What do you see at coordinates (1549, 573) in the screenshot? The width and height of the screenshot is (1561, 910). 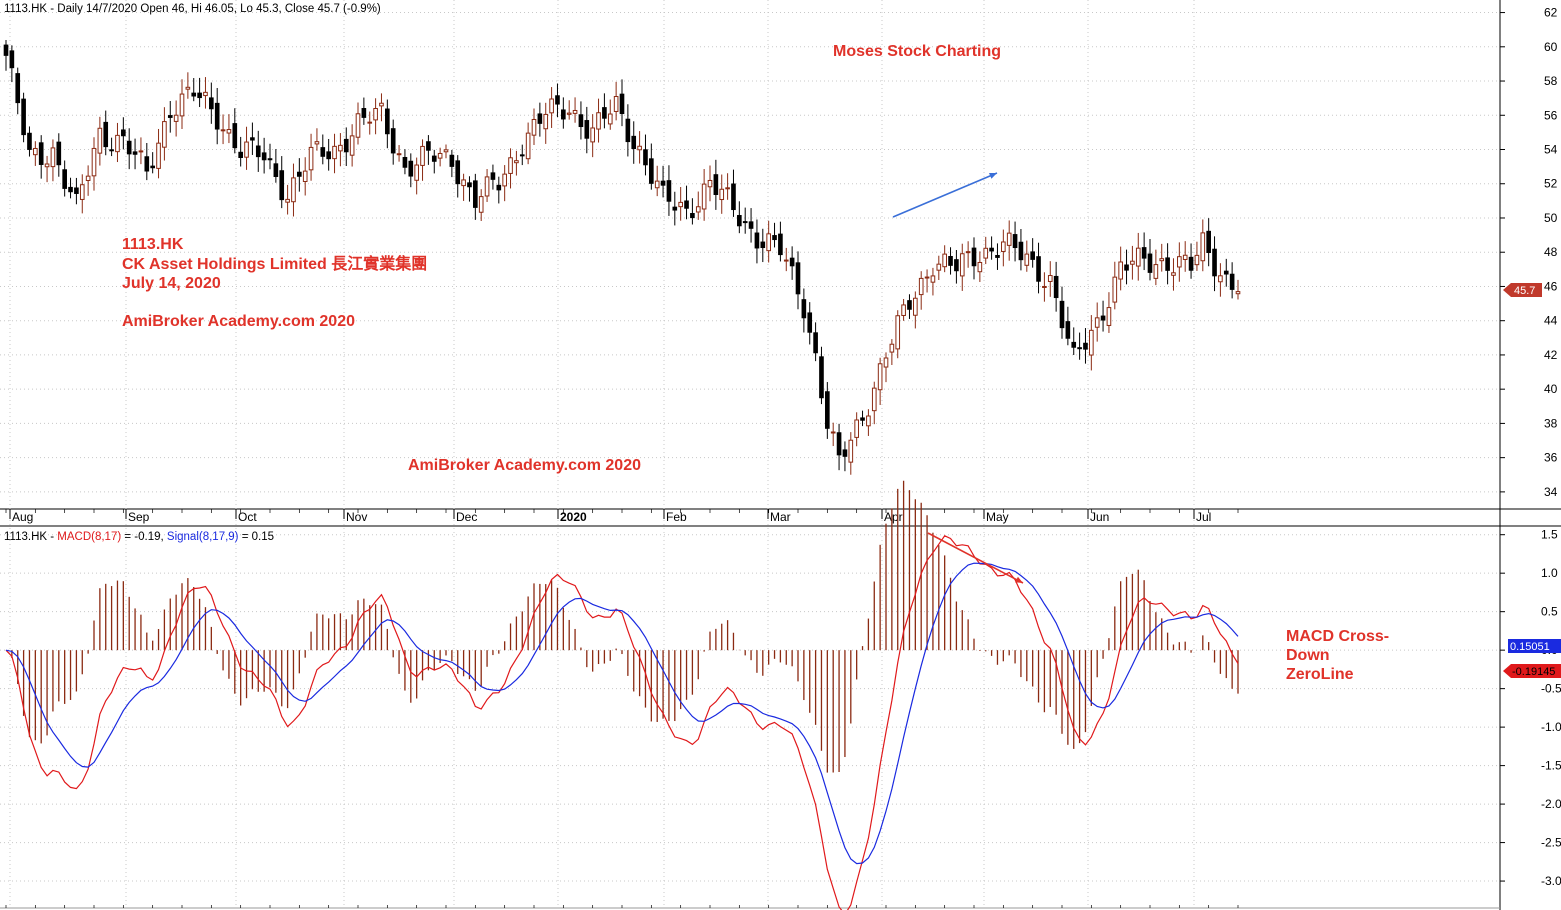 I see `macd-tick-label: 1.0` at bounding box center [1549, 573].